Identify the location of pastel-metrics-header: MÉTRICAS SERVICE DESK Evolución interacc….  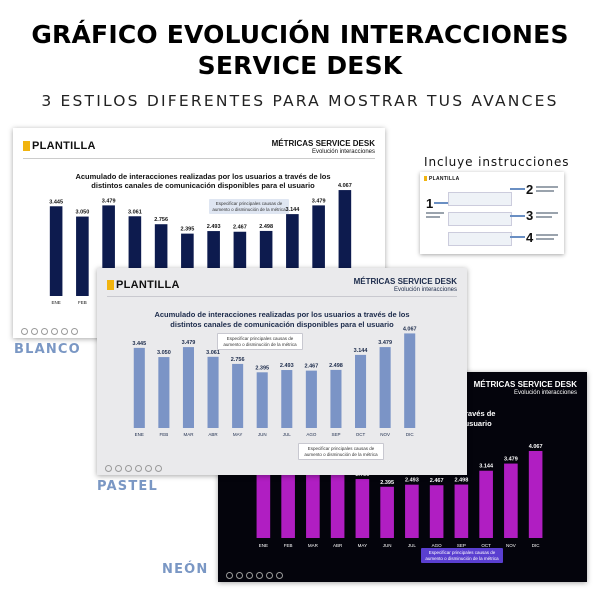
(405, 285).